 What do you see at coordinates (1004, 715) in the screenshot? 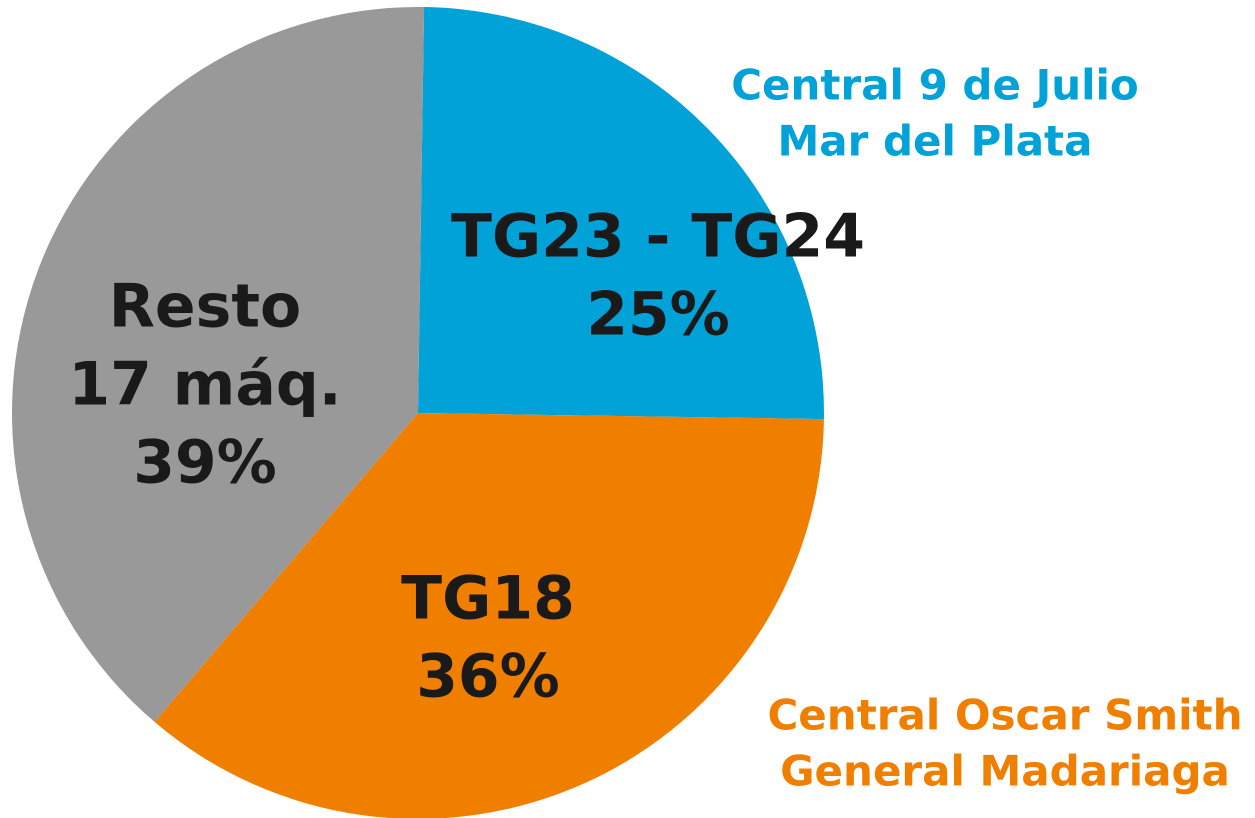
I see `annotation: Central Oscar Smith` at bounding box center [1004, 715].